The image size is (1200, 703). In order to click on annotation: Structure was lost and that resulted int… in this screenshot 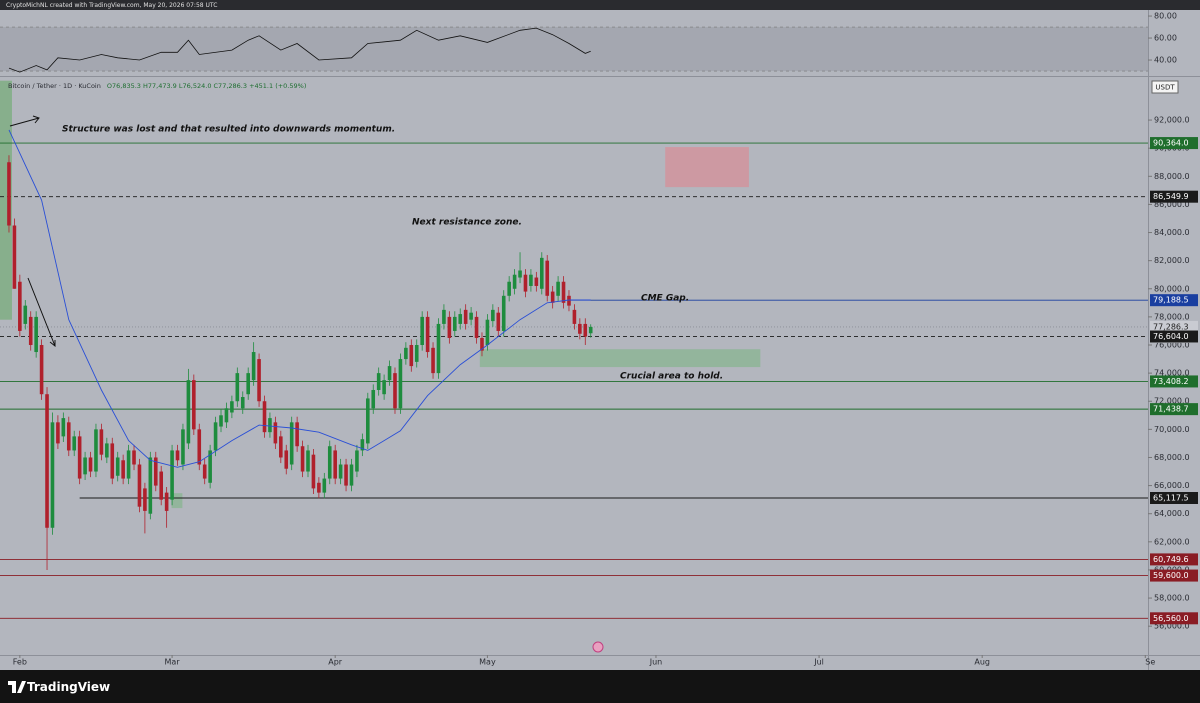, I will do `click(228, 130)`.